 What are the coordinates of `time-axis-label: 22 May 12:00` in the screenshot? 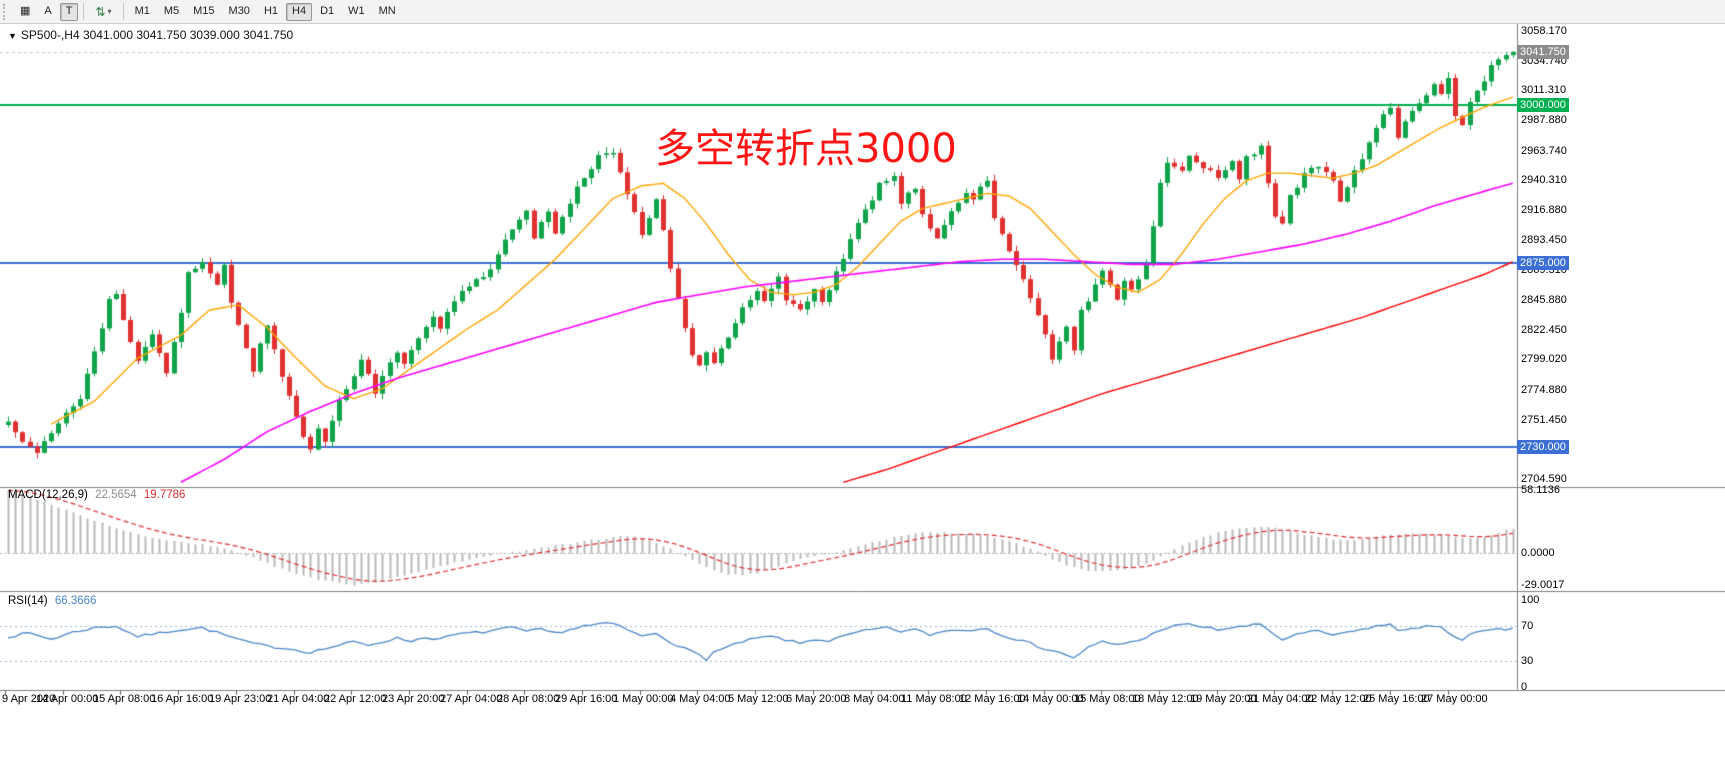 It's located at (1338, 699).